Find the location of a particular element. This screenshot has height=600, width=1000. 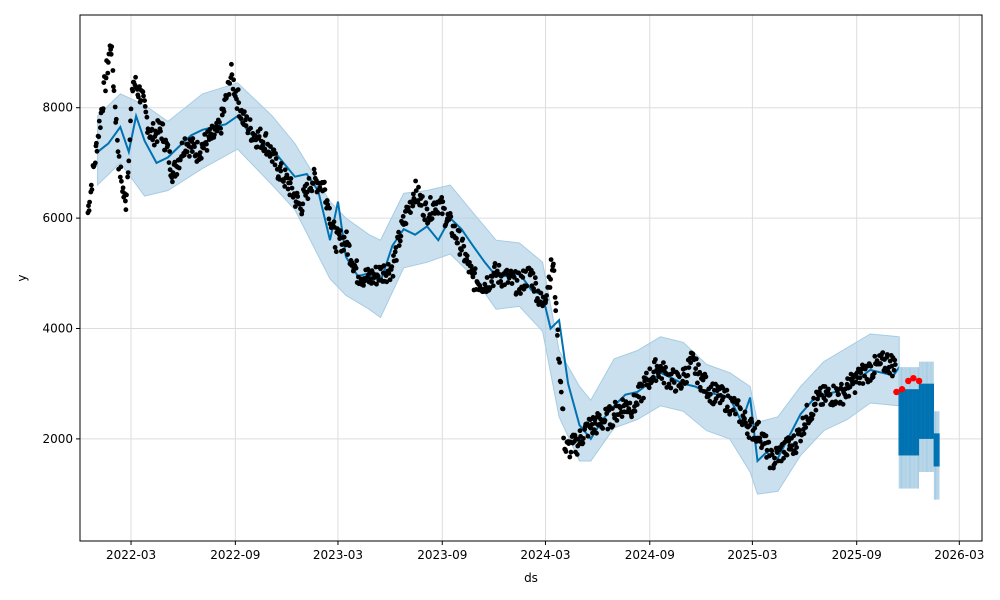

y-tick-label: 2000 is located at coordinates (57, 439).